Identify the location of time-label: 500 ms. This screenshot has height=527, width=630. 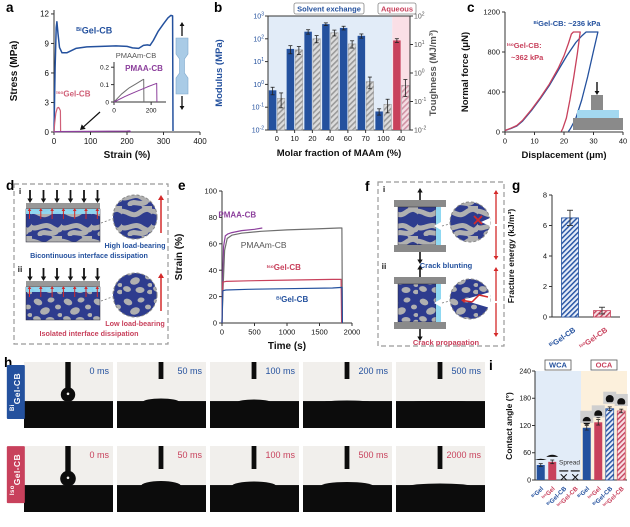
(466, 371).